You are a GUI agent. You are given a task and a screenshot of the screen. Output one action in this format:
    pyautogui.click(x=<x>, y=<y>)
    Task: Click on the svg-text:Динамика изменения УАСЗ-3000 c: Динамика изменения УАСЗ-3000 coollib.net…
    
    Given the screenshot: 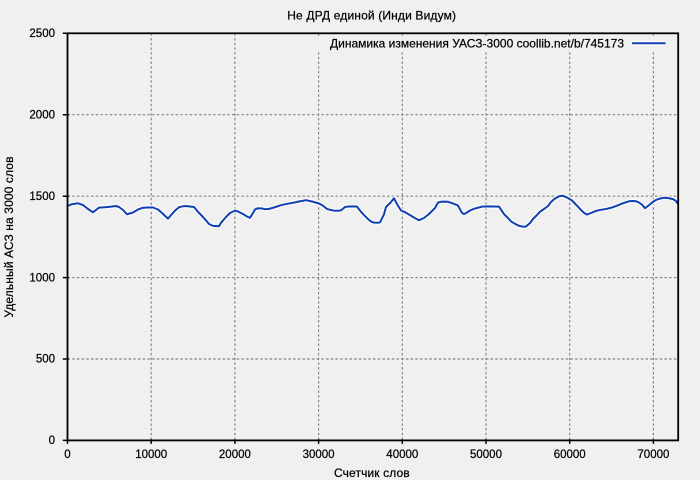 What is the action you would take?
    pyautogui.click(x=477, y=43)
    